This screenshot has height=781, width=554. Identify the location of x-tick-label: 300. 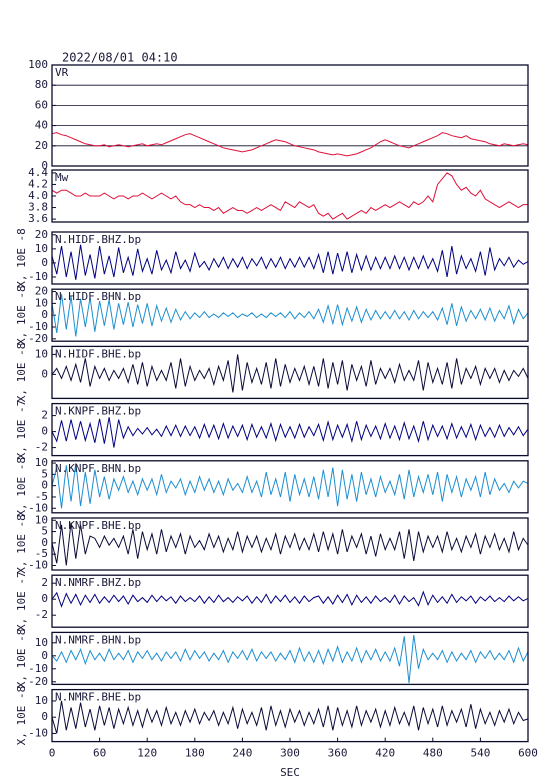
(290, 753).